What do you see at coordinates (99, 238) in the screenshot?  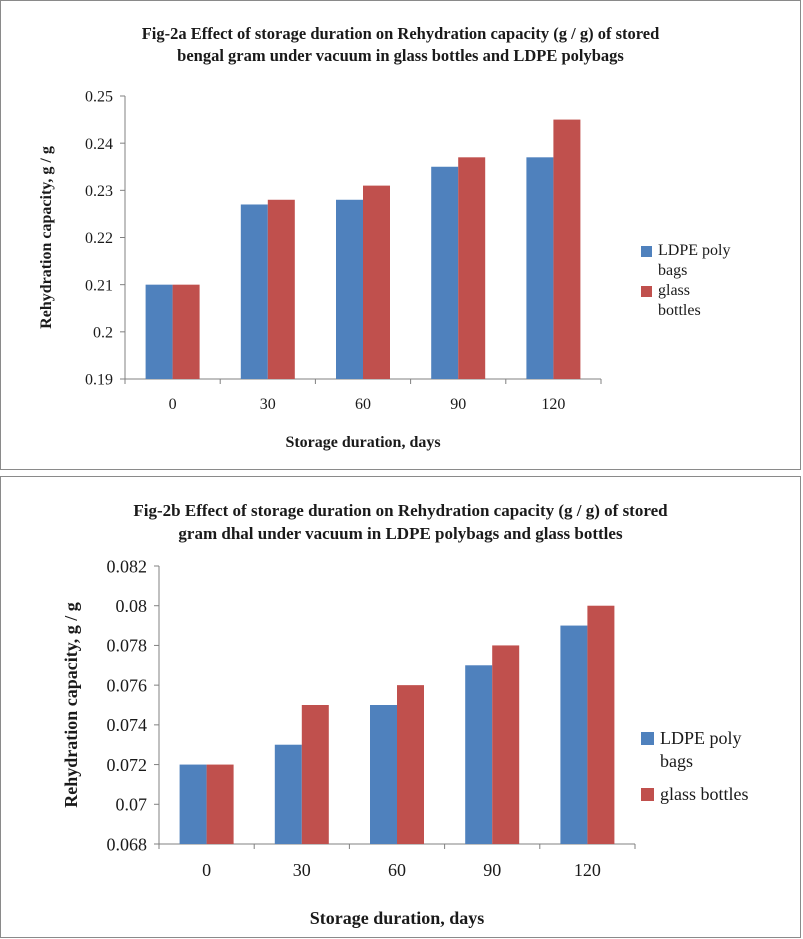 I see `y-tick-label: 0.22` at bounding box center [99, 238].